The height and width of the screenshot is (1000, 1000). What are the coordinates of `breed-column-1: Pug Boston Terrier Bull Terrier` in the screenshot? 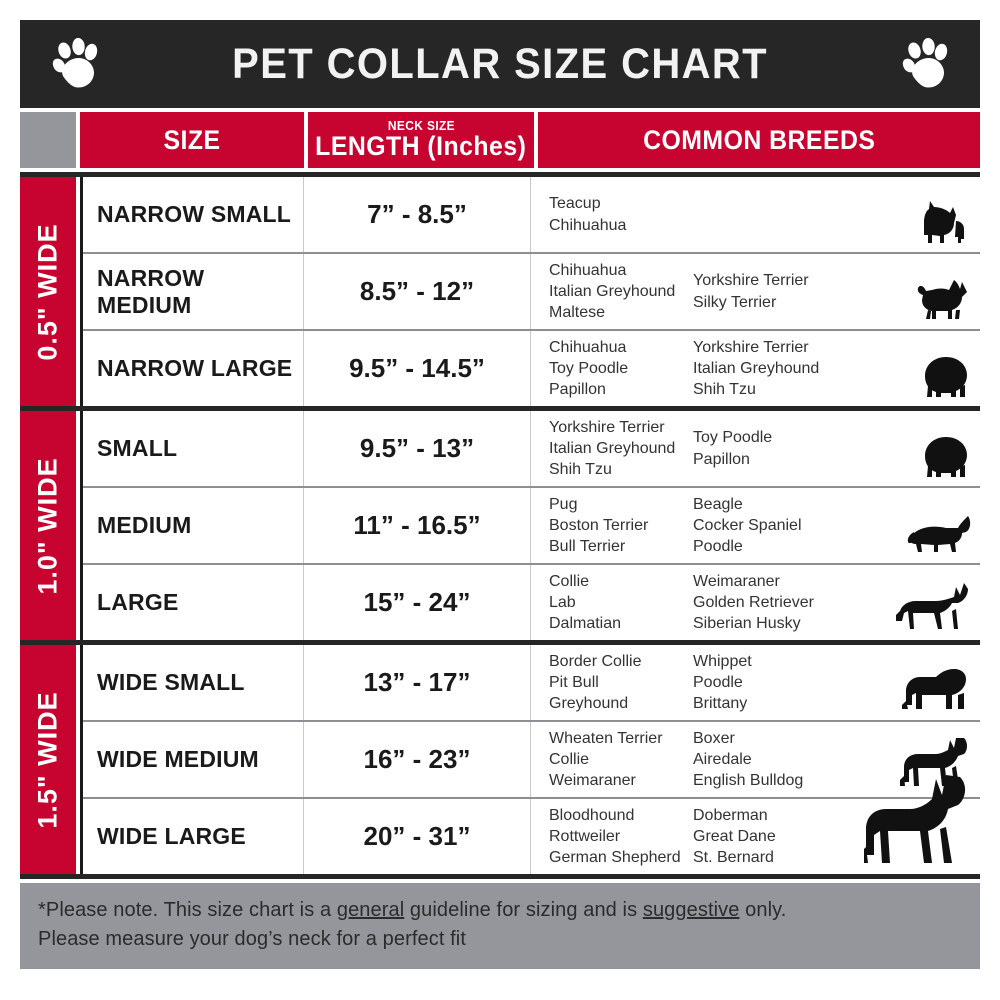 It's located at (621, 525).